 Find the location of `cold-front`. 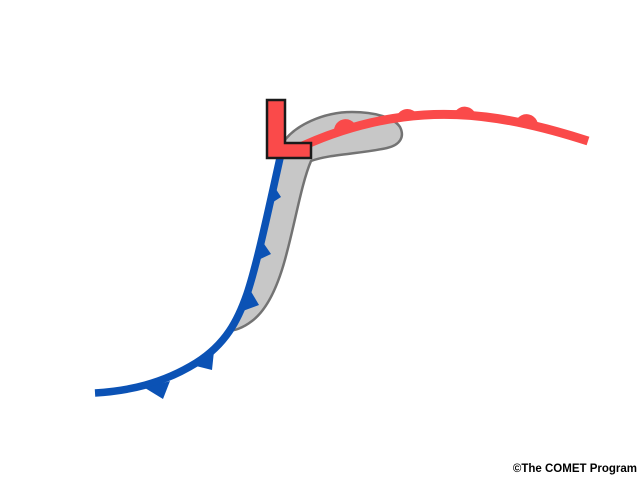

cold-front is located at coordinates (189, 278).